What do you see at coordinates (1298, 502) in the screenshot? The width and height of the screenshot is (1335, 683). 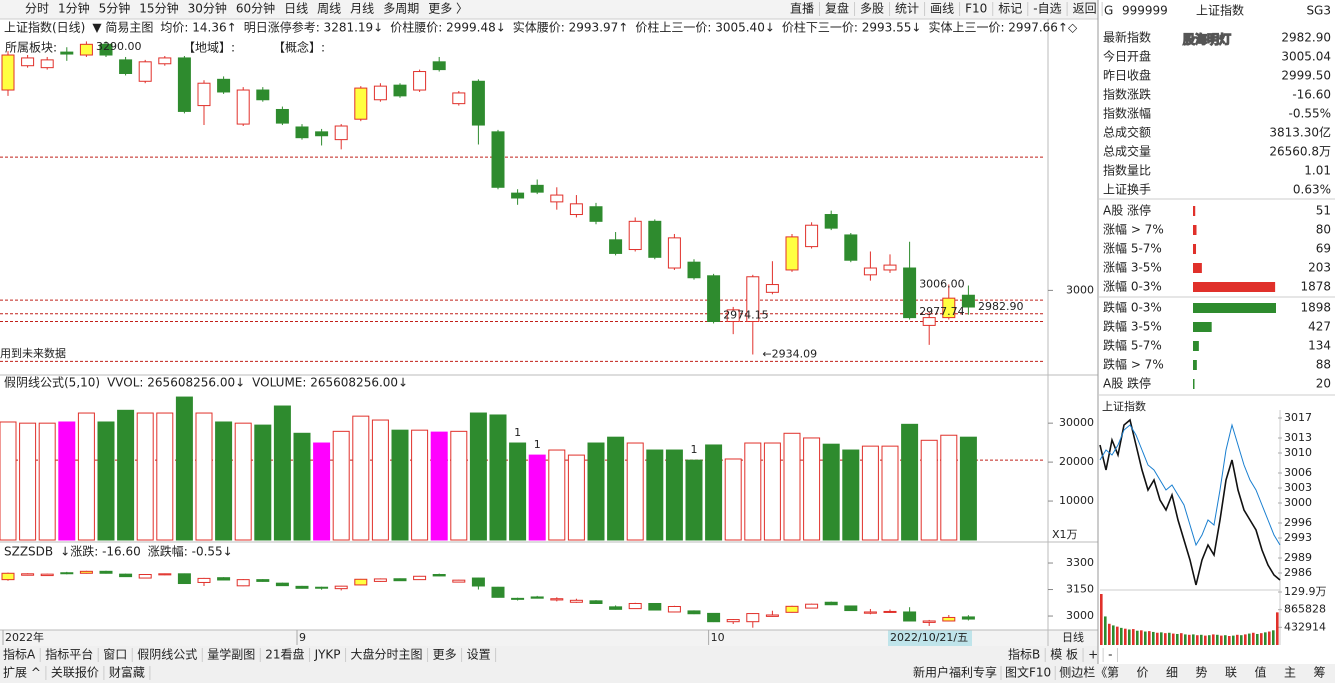 I see `y-tick-label: 3000` at bounding box center [1298, 502].